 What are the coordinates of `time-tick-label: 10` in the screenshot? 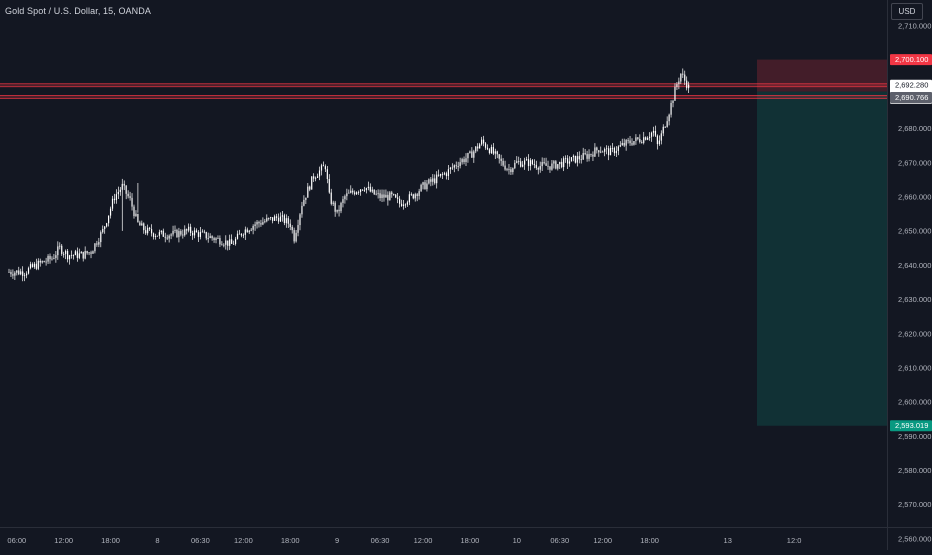 It's located at (517, 540).